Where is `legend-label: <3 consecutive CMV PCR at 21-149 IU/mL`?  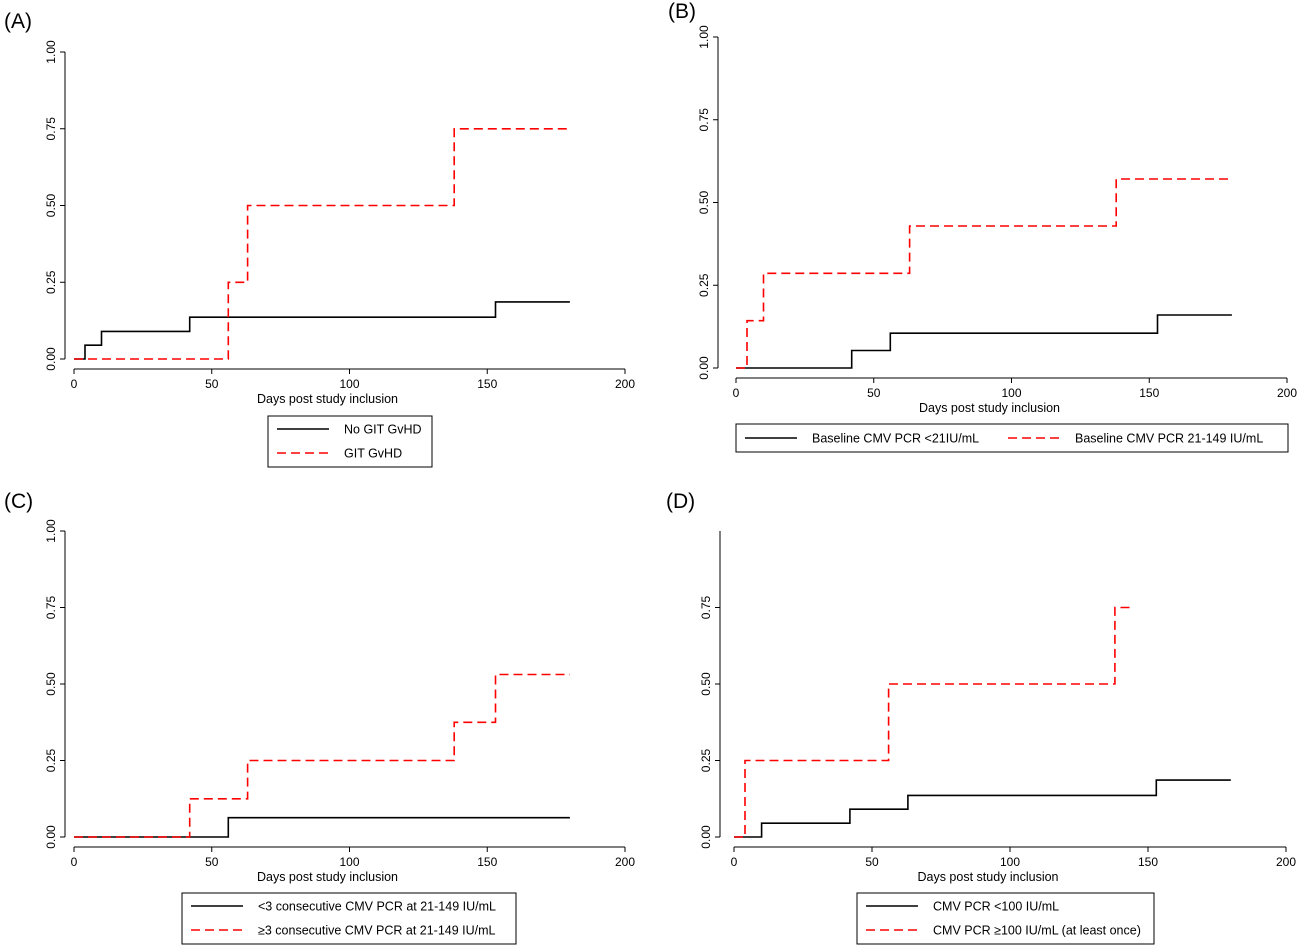
legend-label: <3 consecutive CMV PCR at 21-149 IU/mL is located at coordinates (377, 907).